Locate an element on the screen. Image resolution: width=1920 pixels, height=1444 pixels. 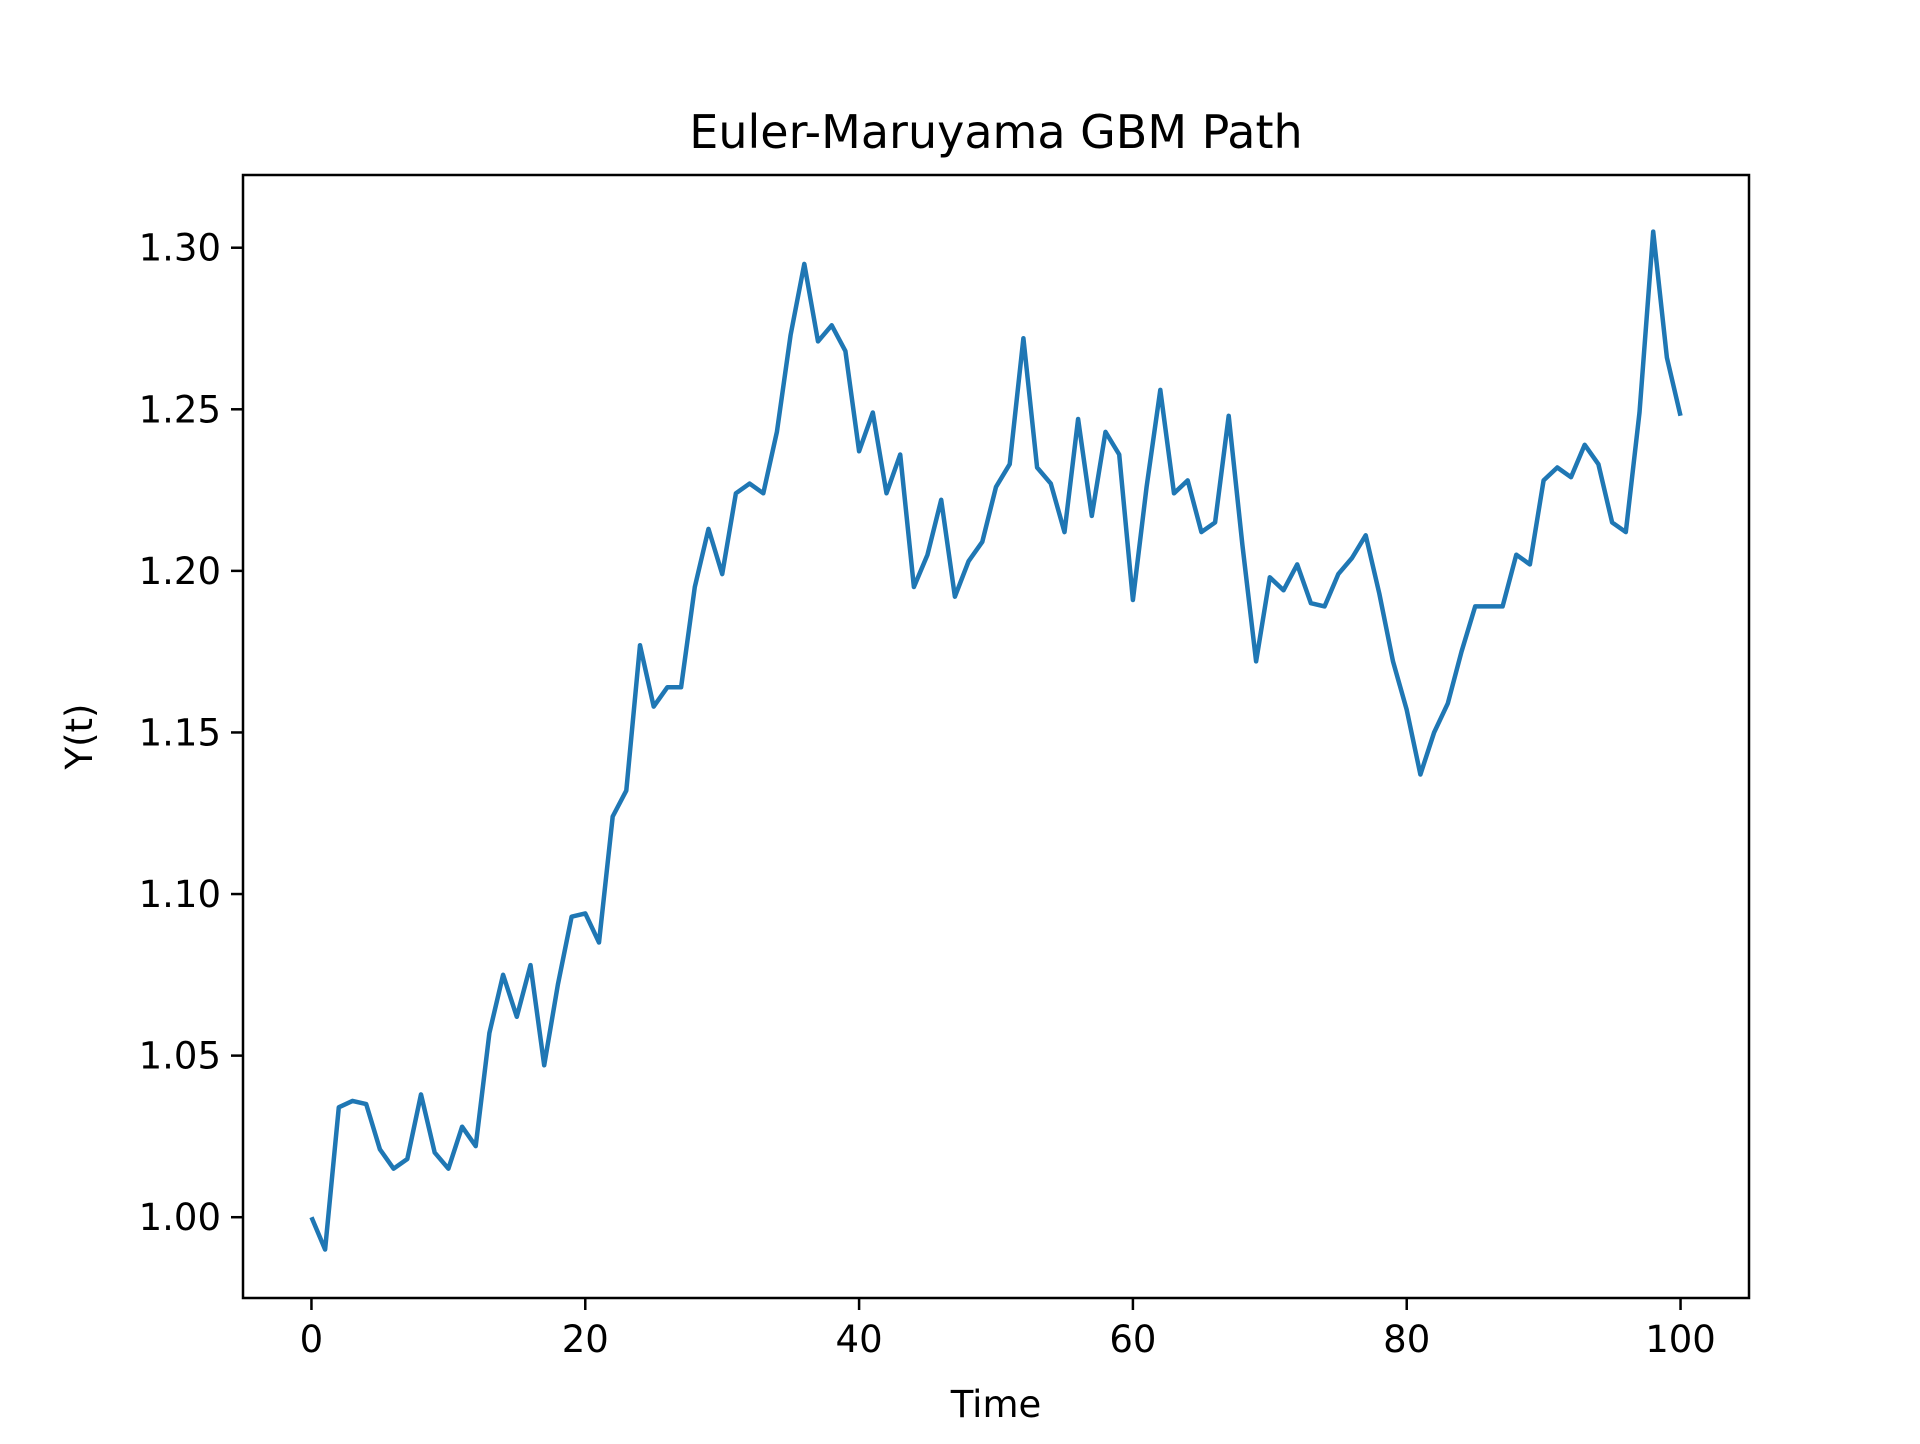
y-tick-label: 1.20 is located at coordinates (180, 571).